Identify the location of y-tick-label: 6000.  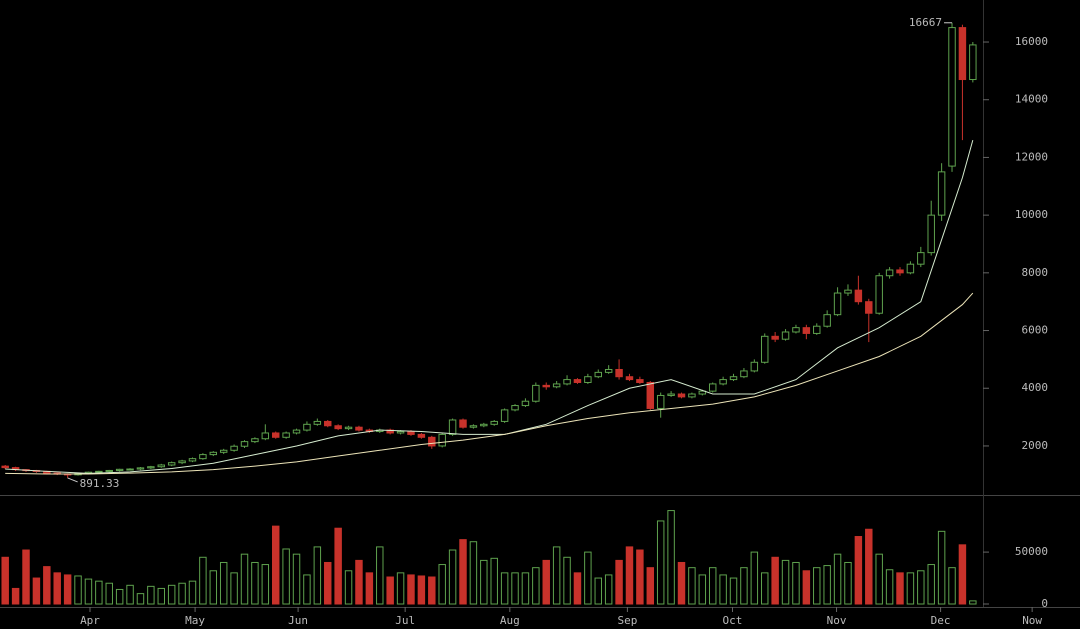
(1035, 330).